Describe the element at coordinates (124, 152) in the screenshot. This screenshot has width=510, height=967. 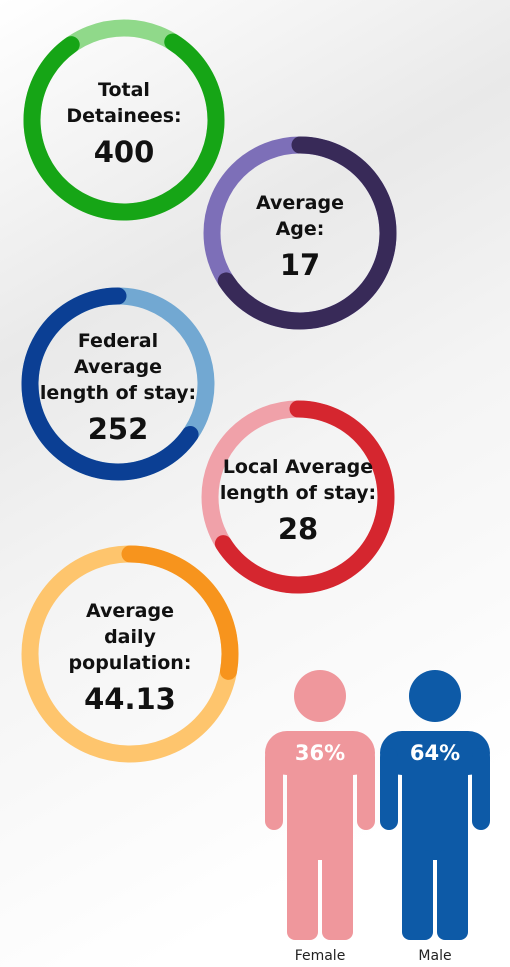
I see `stat-value: 400` at that location.